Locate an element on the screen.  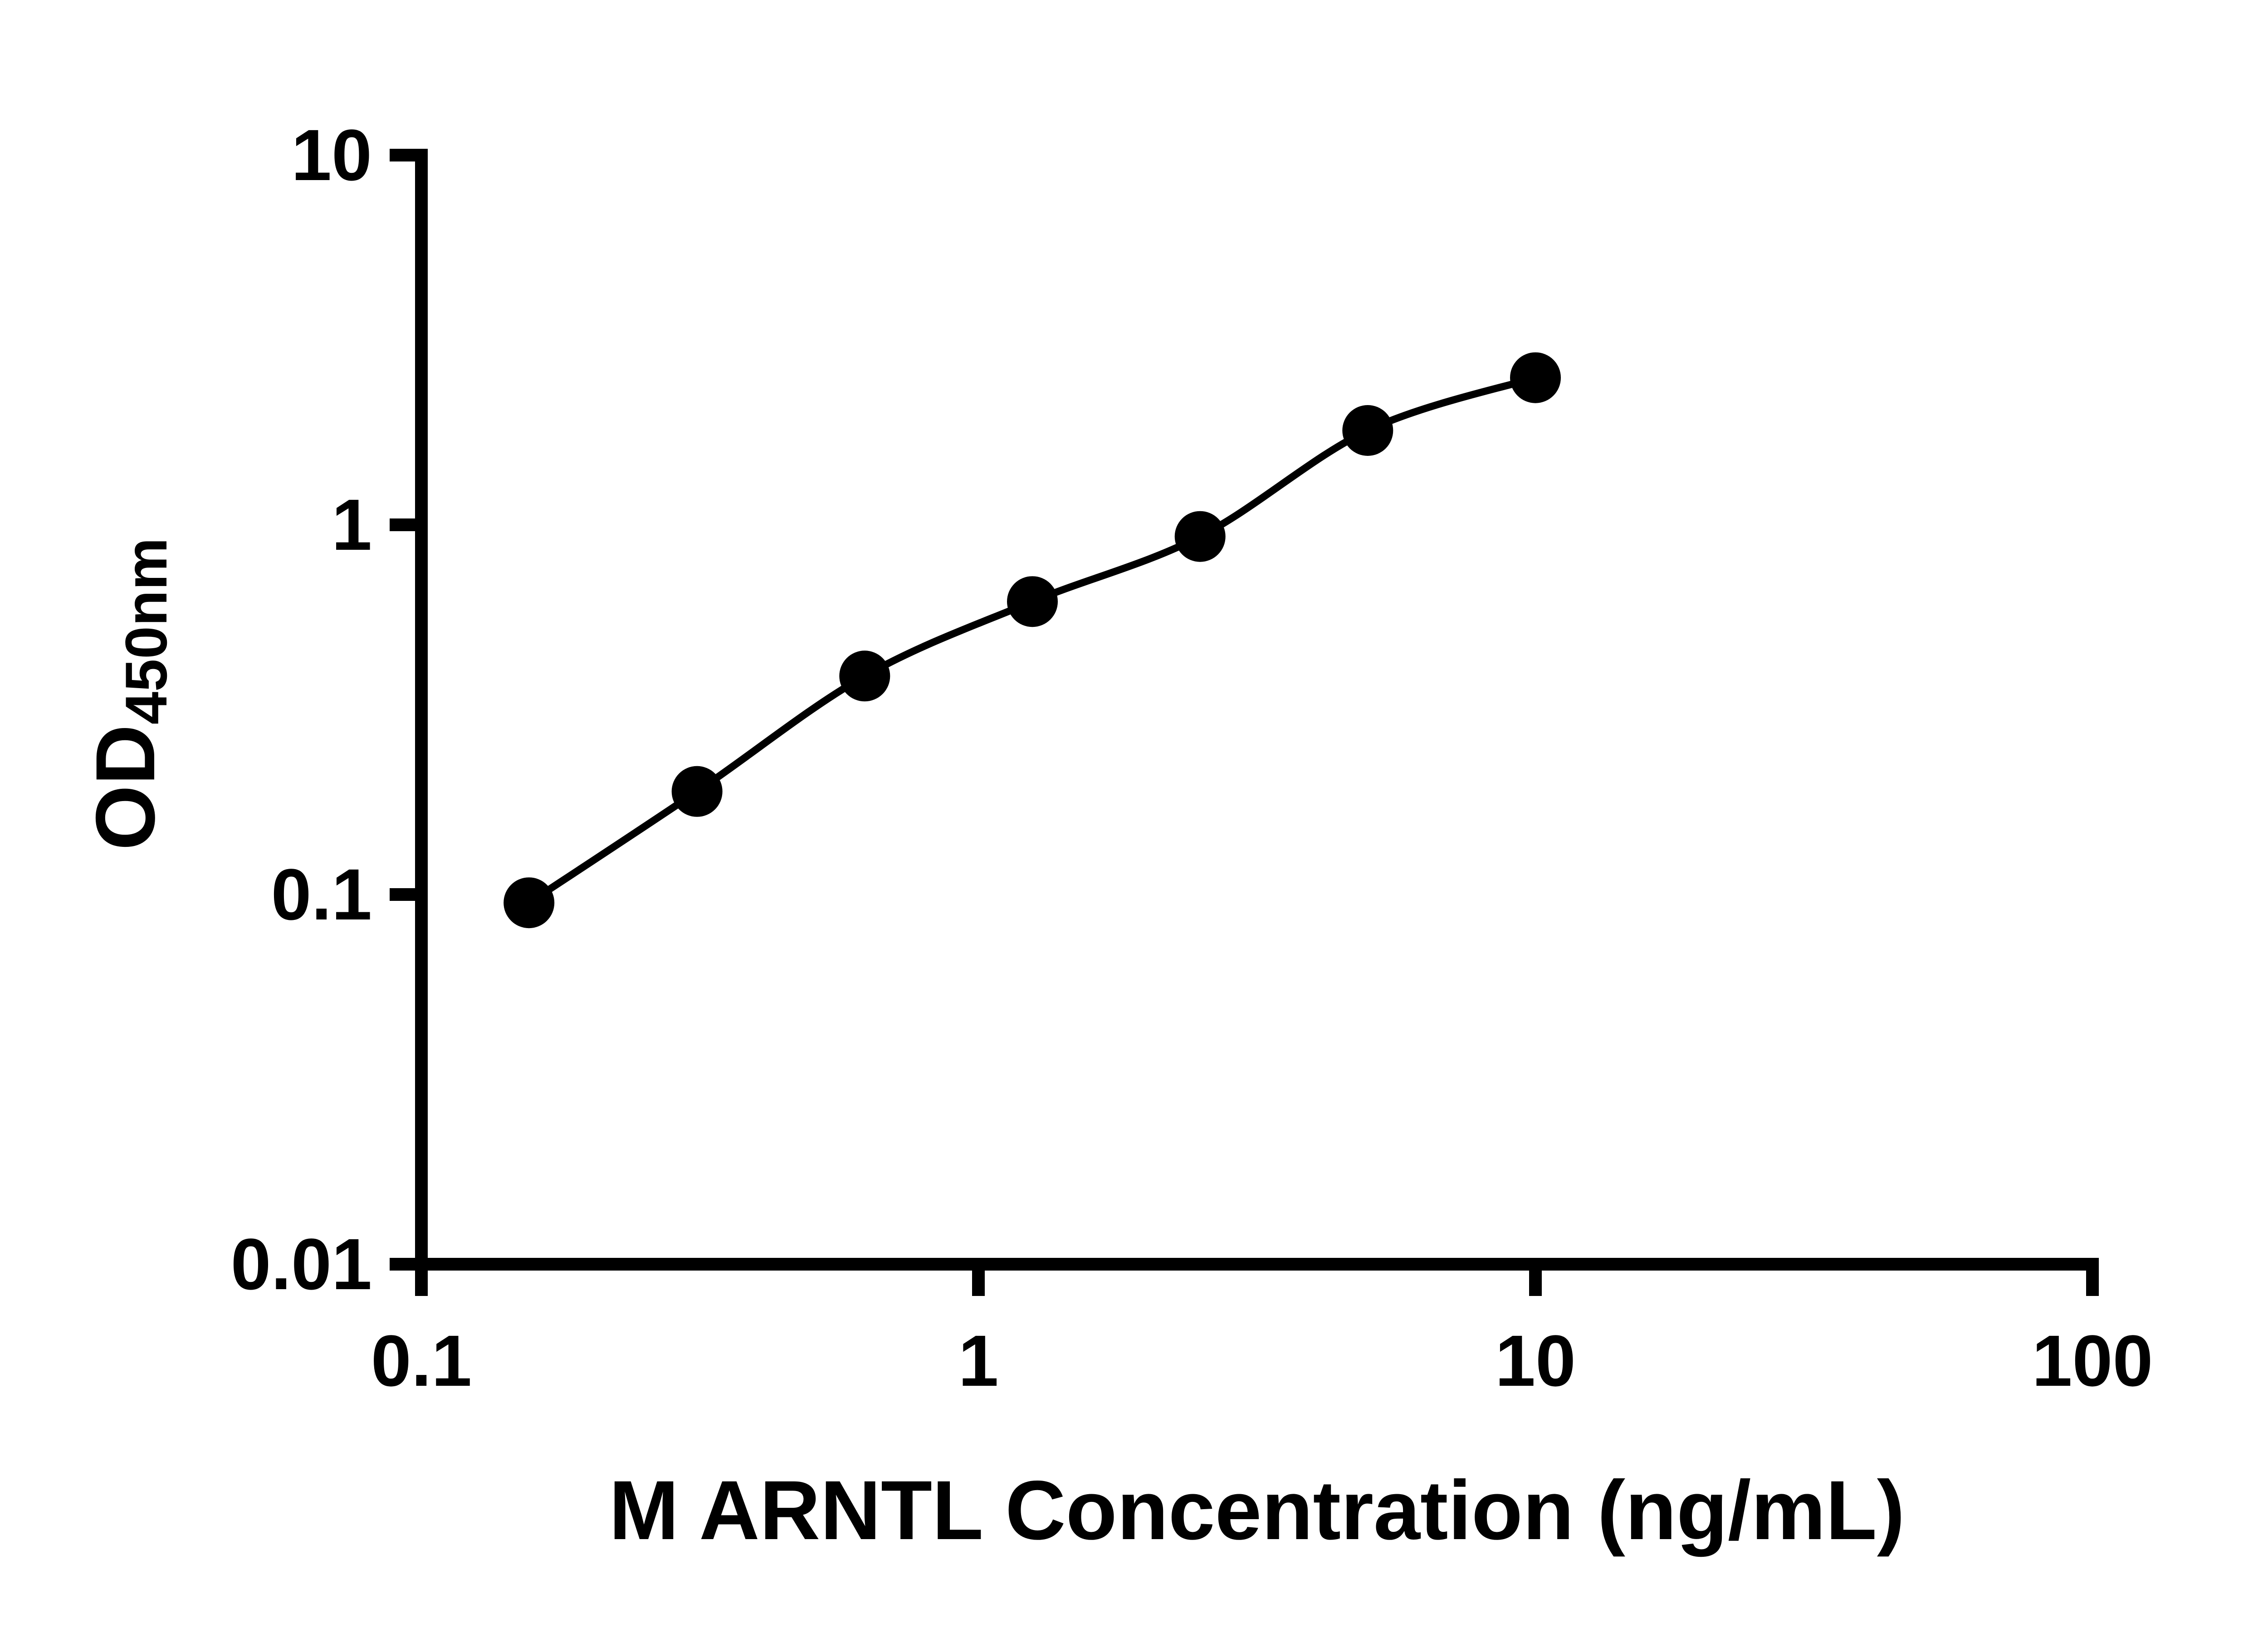
x-tick-label: 0.1 is located at coordinates (422, 1360).